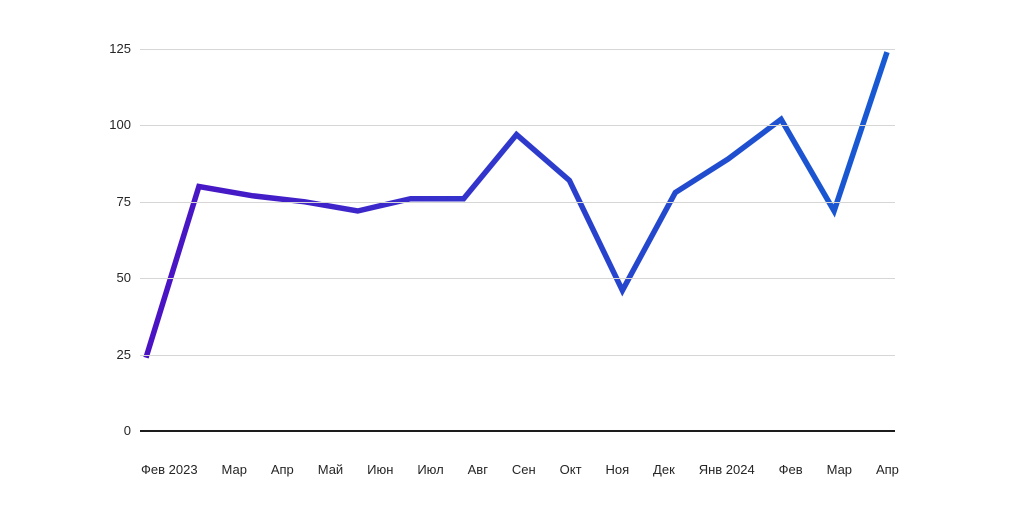  I want to click on x-tick-label: Май, so click(330, 469).